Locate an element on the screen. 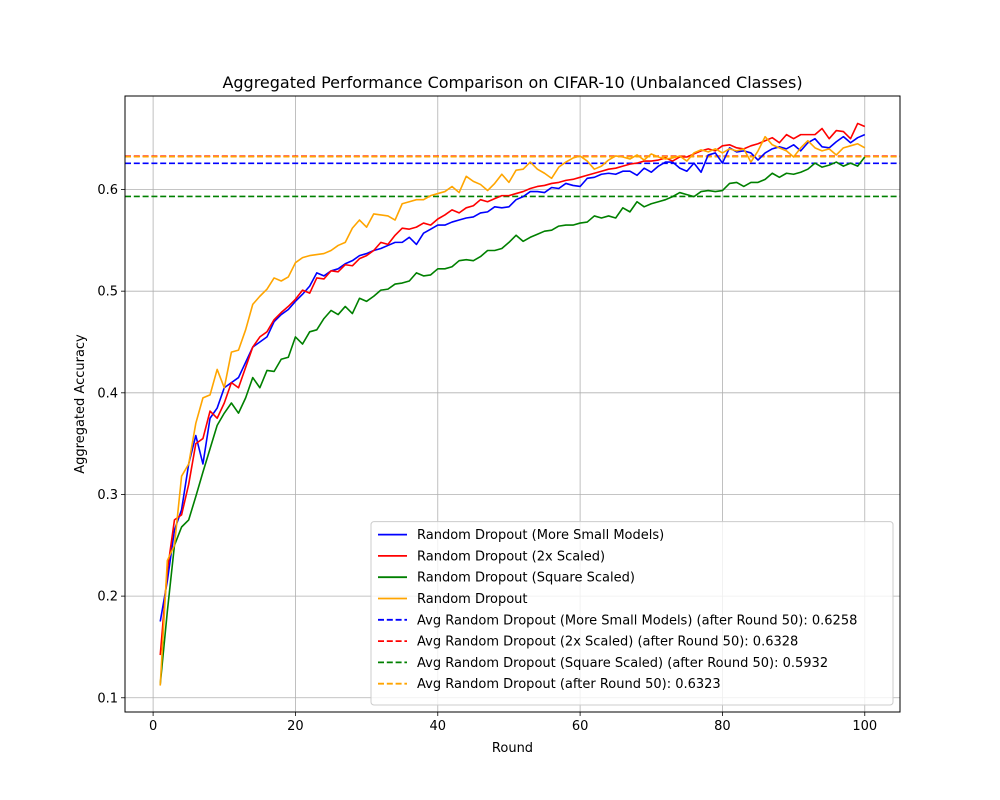 Image resolution: width=1000 pixels, height=800 pixels. y-tick-label: 0.4 is located at coordinates (107, 393).